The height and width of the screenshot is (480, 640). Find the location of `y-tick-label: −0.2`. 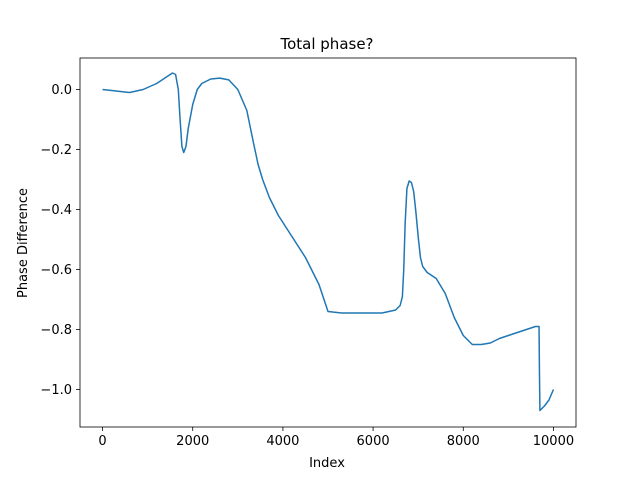

y-tick-label: −0.2 is located at coordinates (56, 150).